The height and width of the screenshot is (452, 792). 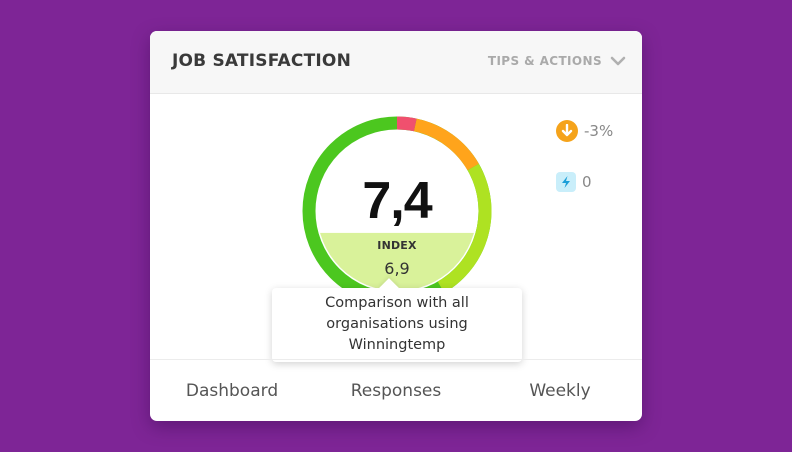 What do you see at coordinates (618, 61) in the screenshot?
I see `chevron-down-icon` at bounding box center [618, 61].